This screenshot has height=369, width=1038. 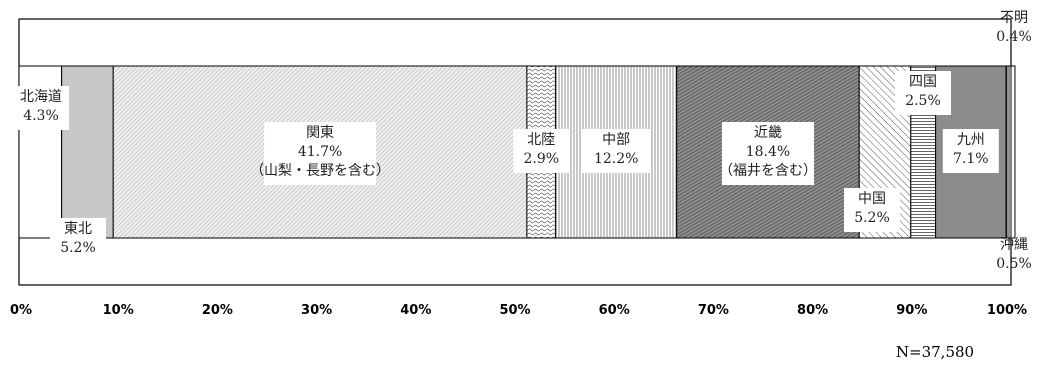 I want to click on segment-5-label: 中部 12.2%, so click(x=616, y=151).